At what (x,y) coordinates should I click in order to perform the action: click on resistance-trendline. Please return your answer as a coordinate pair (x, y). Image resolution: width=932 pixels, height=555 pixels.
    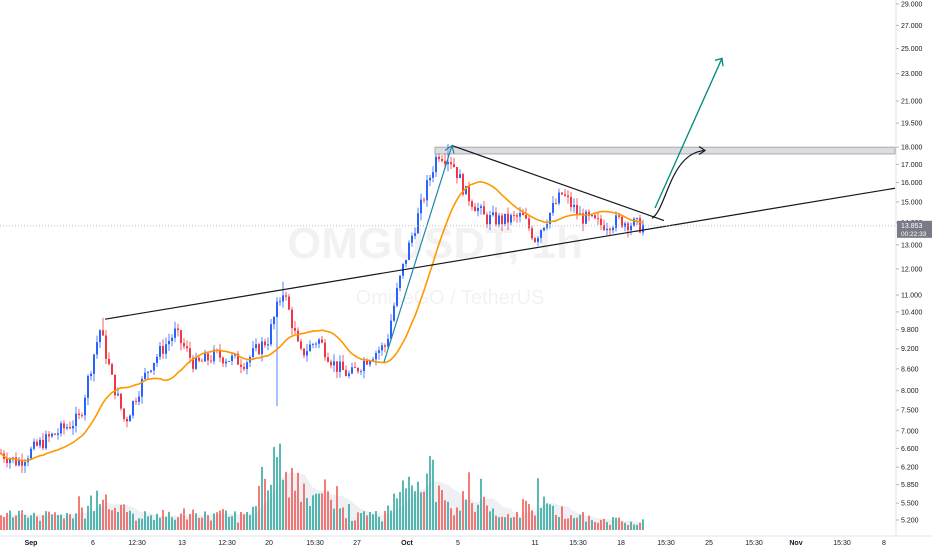
    Looking at the image, I should click on (558, 183).